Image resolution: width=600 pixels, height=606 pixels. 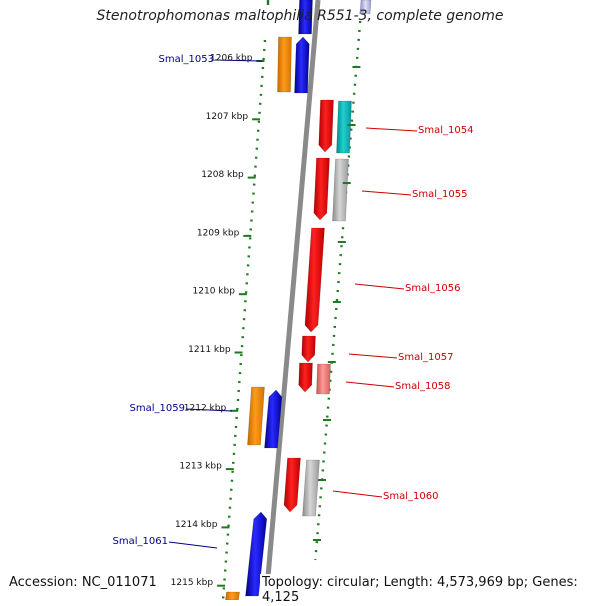 What do you see at coordinates (365, 7) in the screenshot?
I see `gene-lightblue` at bounding box center [365, 7].